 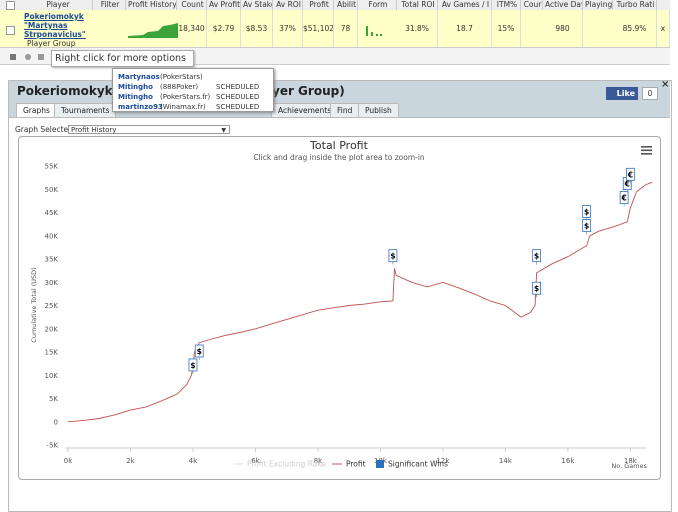 What do you see at coordinates (568, 461) in the screenshot?
I see `x-tick-label: 16k` at bounding box center [568, 461].